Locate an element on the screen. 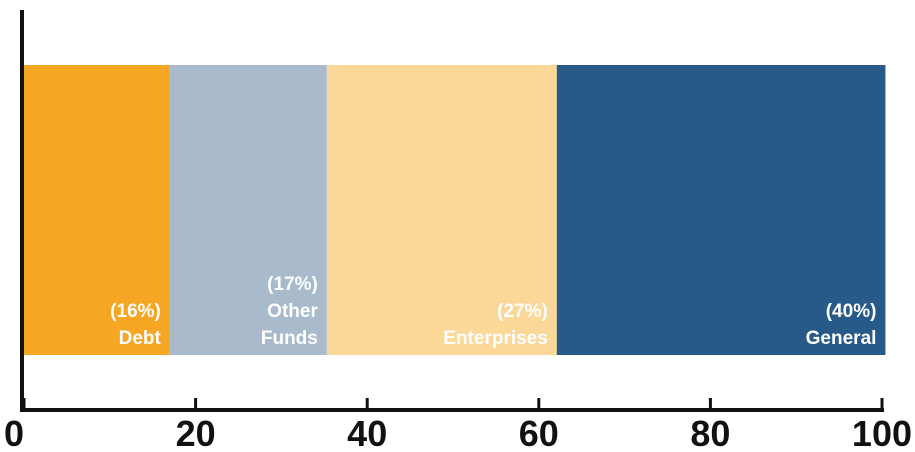  segment-percent-label: (27%) is located at coordinates (522, 311).